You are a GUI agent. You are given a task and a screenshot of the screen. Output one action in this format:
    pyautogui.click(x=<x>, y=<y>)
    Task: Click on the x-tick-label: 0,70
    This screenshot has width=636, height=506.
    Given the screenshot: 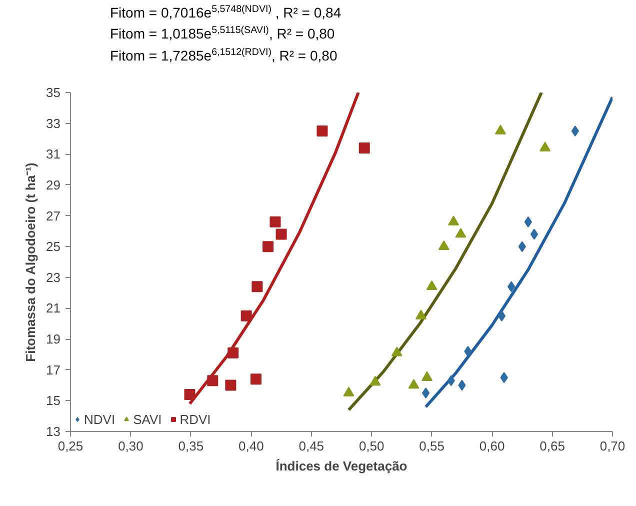 What is the action you would take?
    pyautogui.click(x=613, y=446)
    